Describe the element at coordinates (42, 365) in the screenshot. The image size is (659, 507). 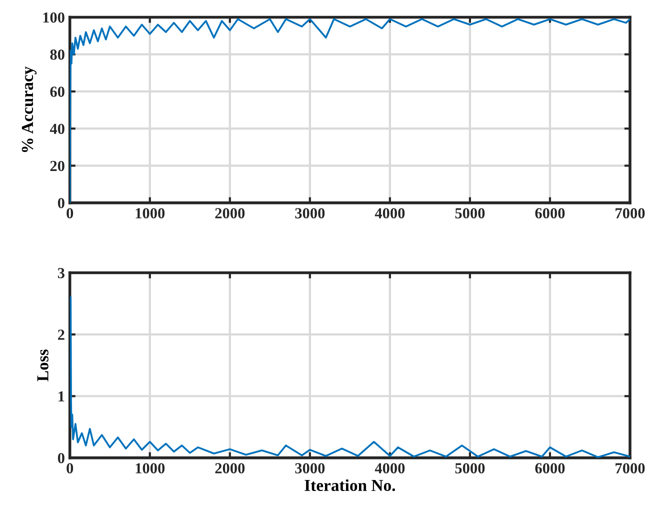
I see `y-axis-title: Loss` at that location.